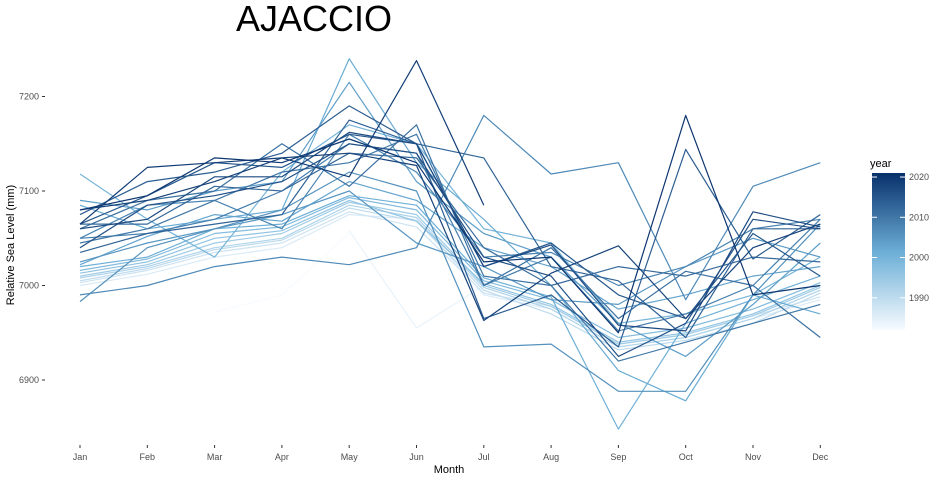 The image size is (940, 480). I want to click on y-axis-title: Relative Sea Level (mm), so click(11, 245).